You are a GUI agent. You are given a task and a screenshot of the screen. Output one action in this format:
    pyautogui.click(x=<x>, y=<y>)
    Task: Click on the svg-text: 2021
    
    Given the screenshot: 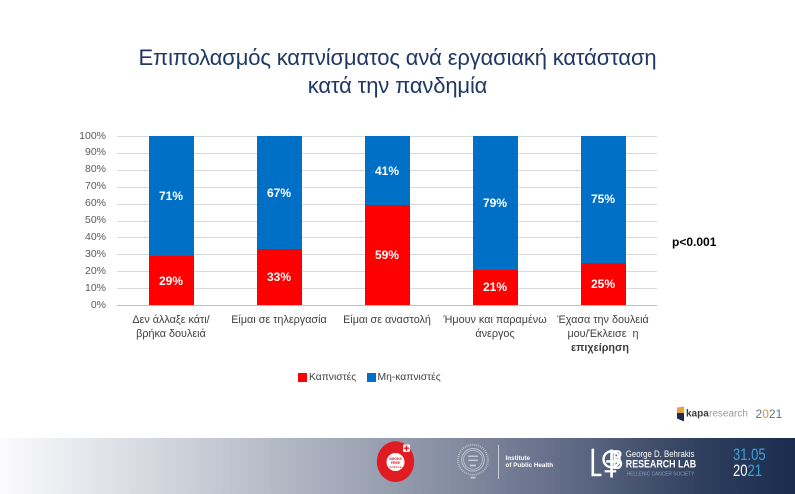 What is the action you would take?
    pyautogui.click(x=769, y=414)
    